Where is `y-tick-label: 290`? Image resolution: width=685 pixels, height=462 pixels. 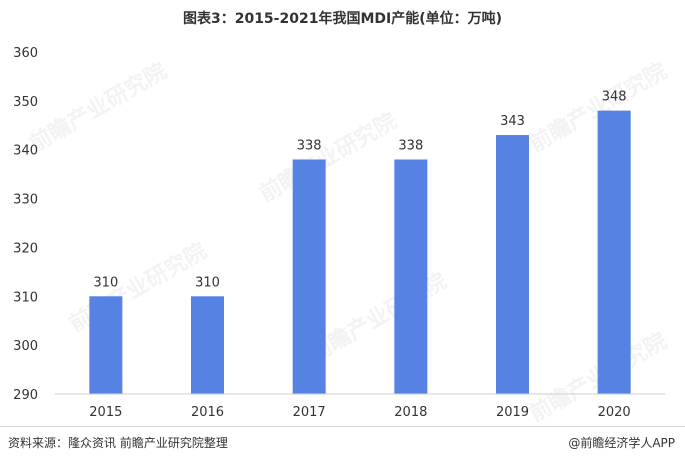
y-tick-label: 290 is located at coordinates (25, 395).